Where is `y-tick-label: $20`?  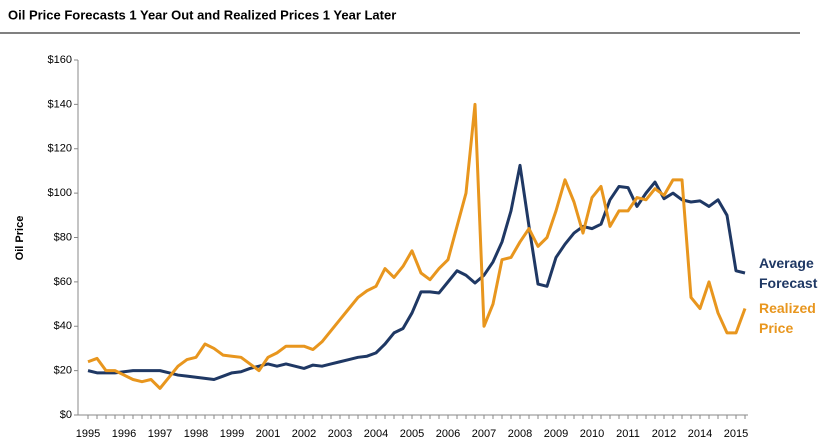 y-tick-label: $20 is located at coordinates (63, 371).